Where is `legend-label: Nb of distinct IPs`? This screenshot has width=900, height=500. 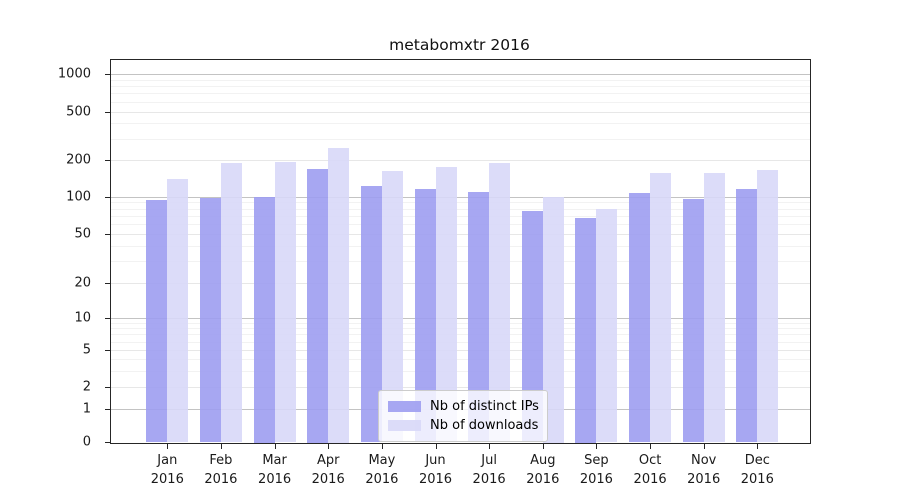
legend-label: Nb of distinct IPs is located at coordinates (484, 406).